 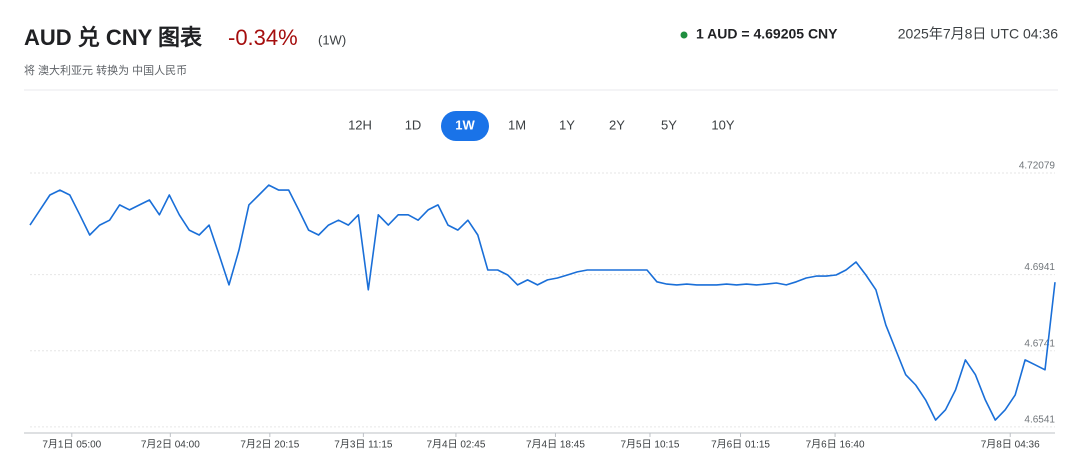 What do you see at coordinates (105, 70) in the screenshot?
I see `subtitle: 将 澳大利亚元 转换为 中国人民币` at bounding box center [105, 70].